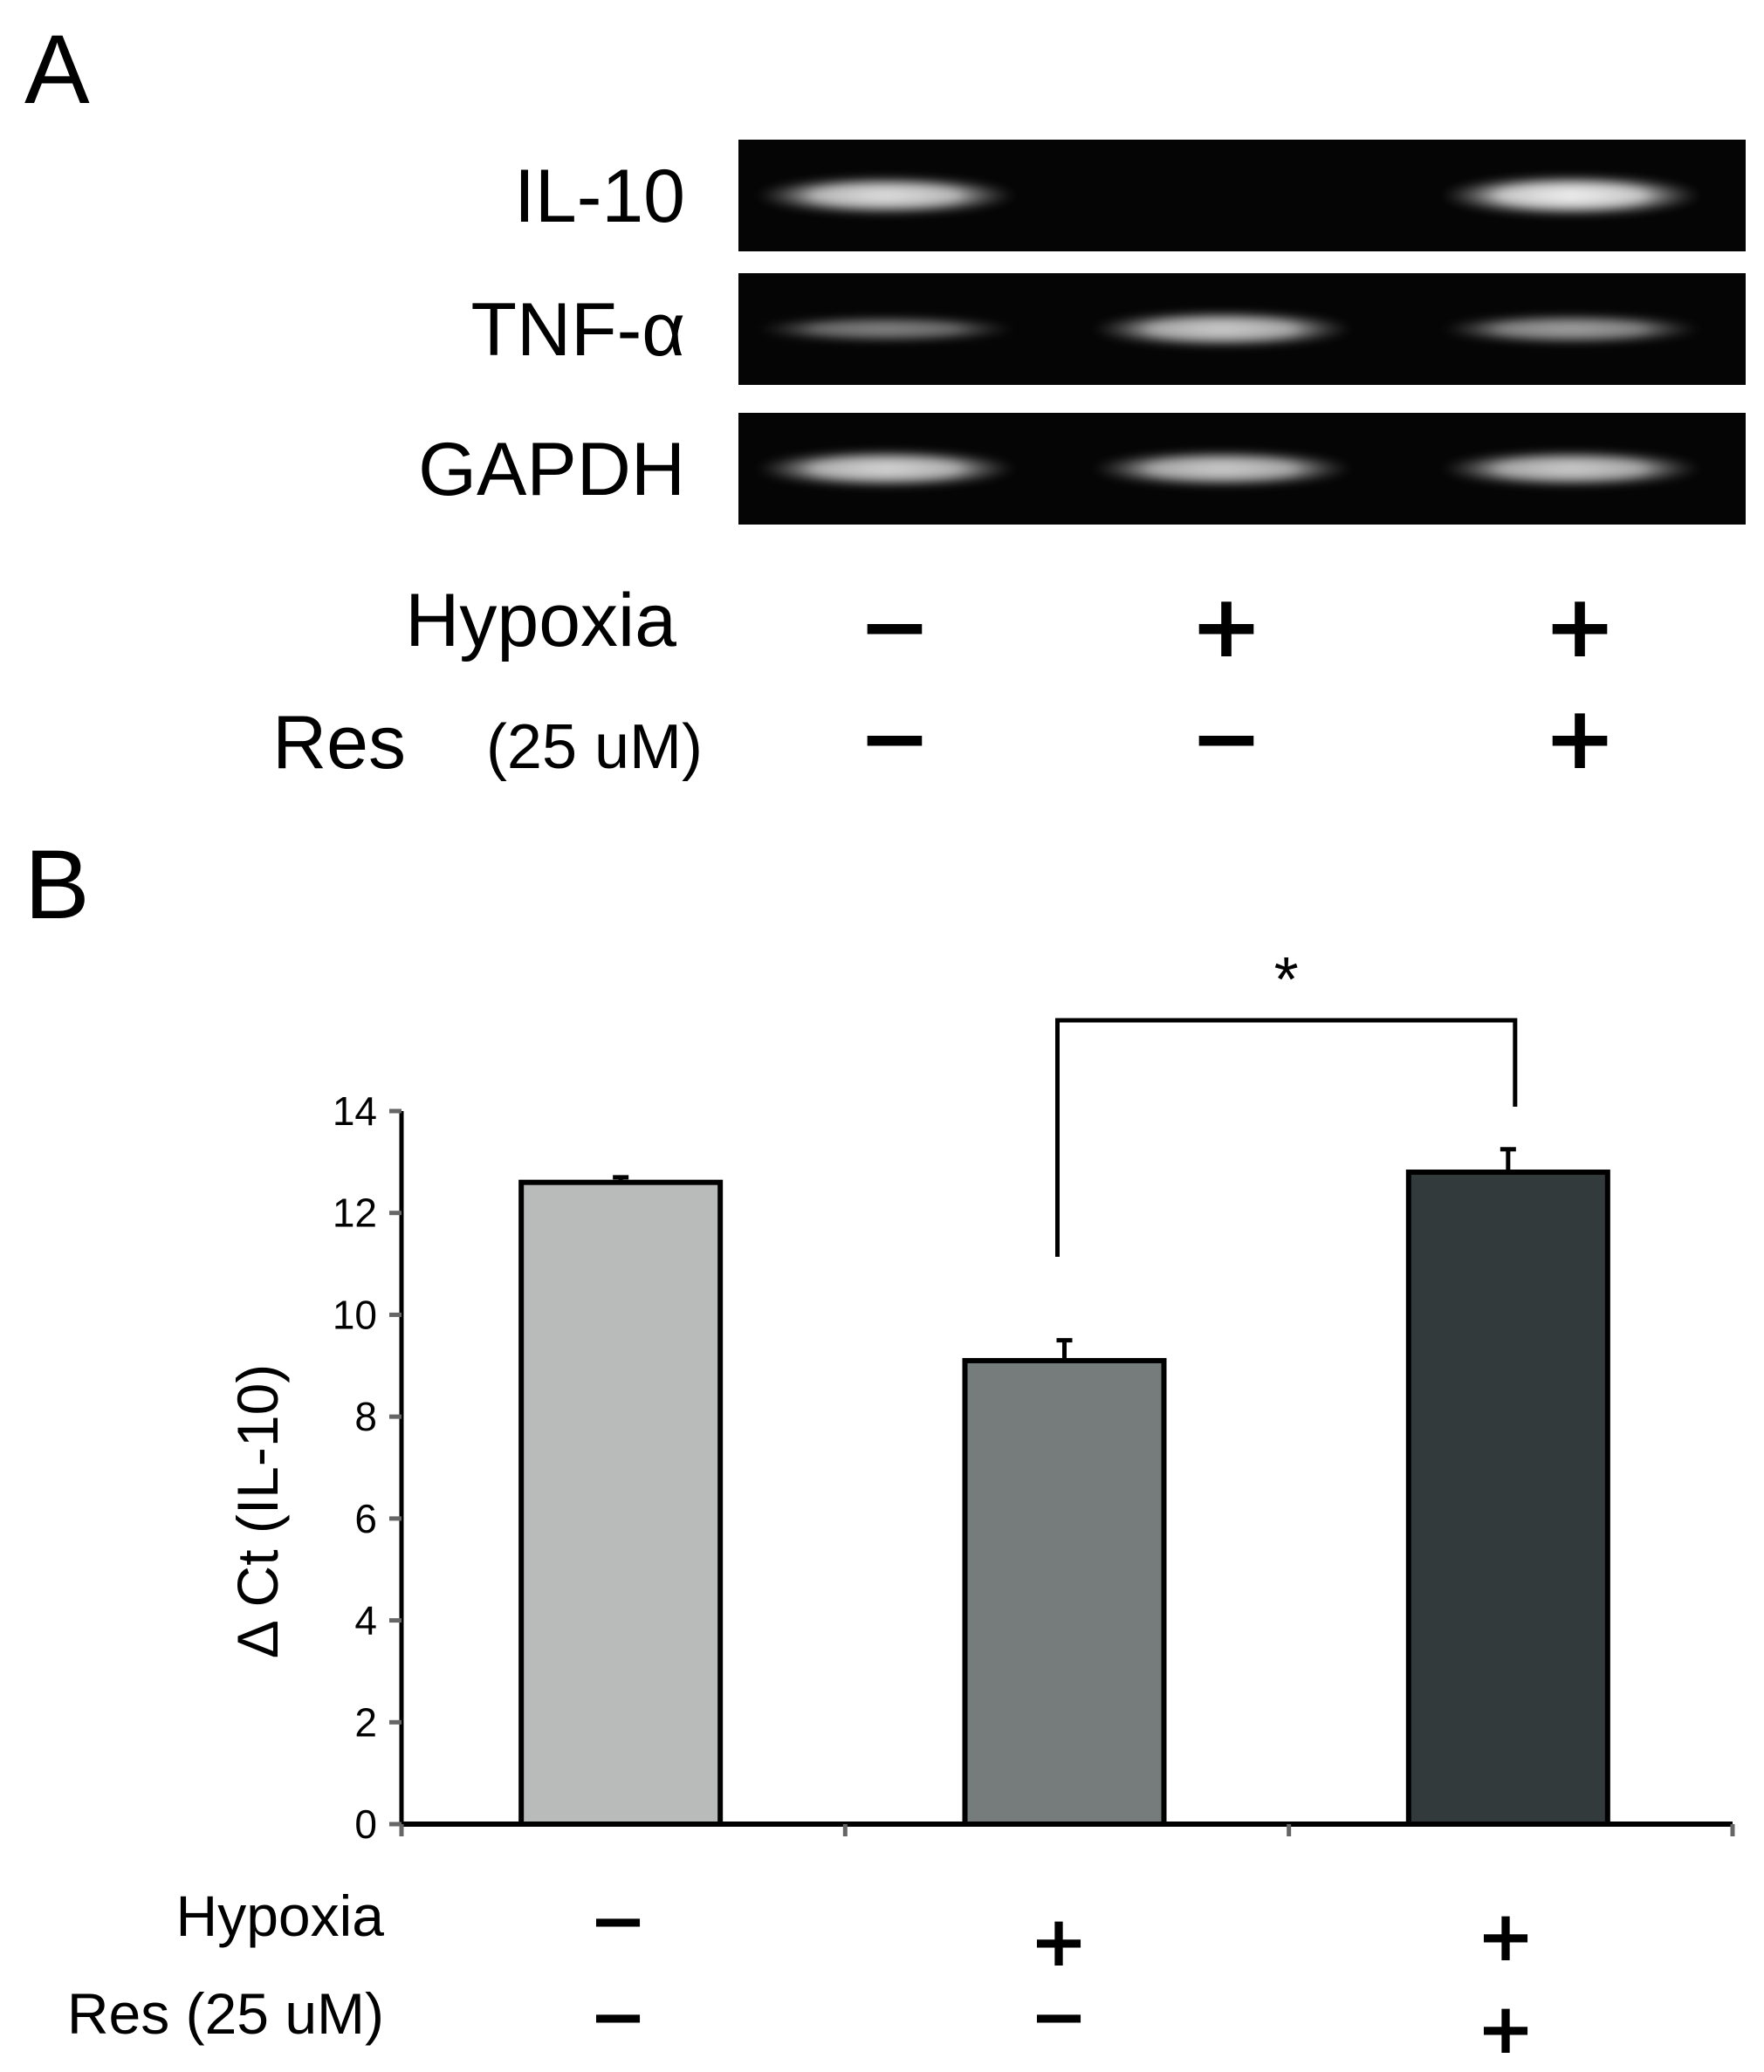  What do you see at coordinates (365, 1620) in the screenshot?
I see `y-tick-label: 4` at bounding box center [365, 1620].